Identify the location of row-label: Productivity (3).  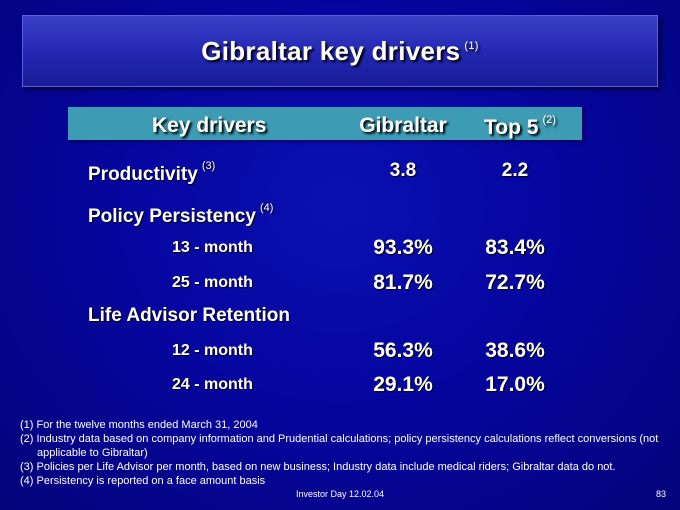
(151, 173).